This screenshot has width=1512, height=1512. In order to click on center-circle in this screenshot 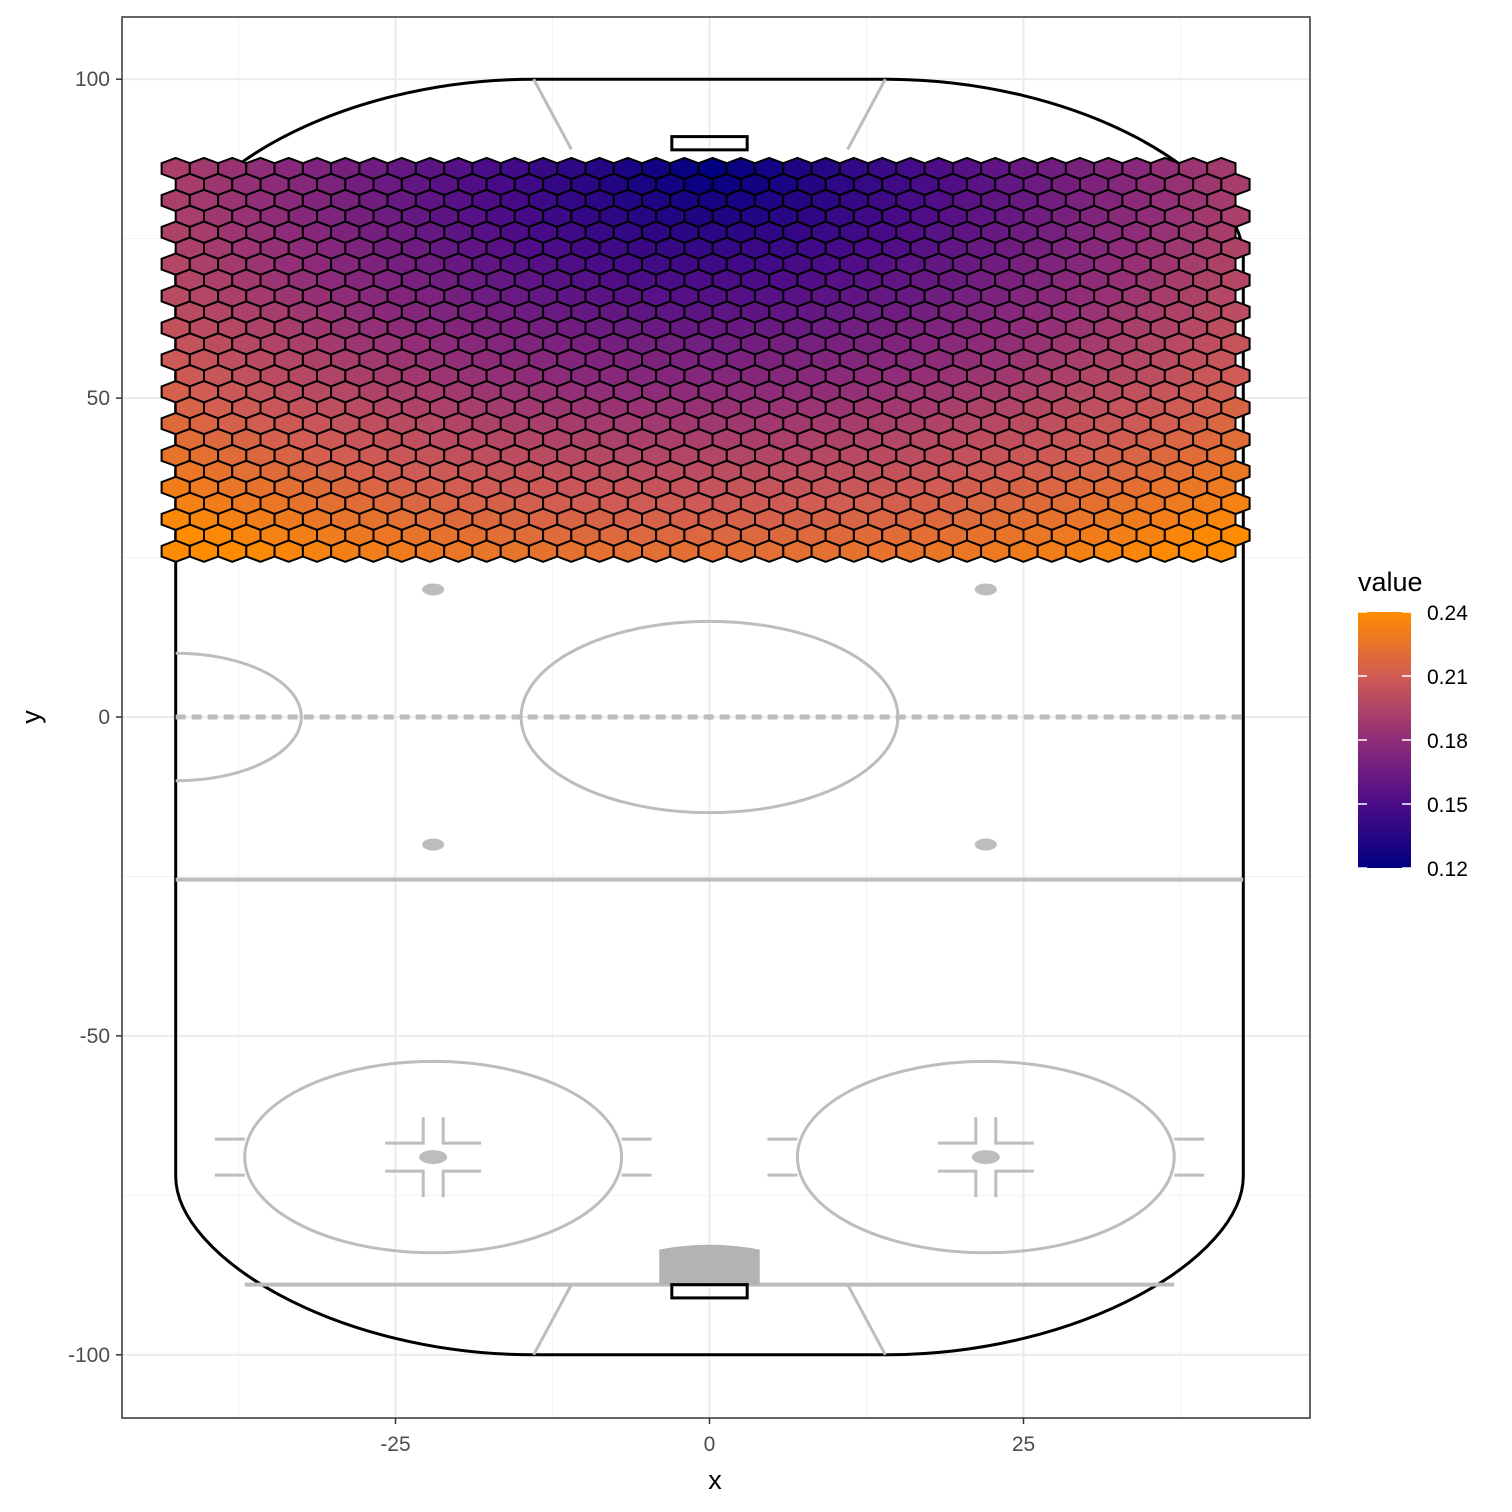, I will do `click(709, 717)`.